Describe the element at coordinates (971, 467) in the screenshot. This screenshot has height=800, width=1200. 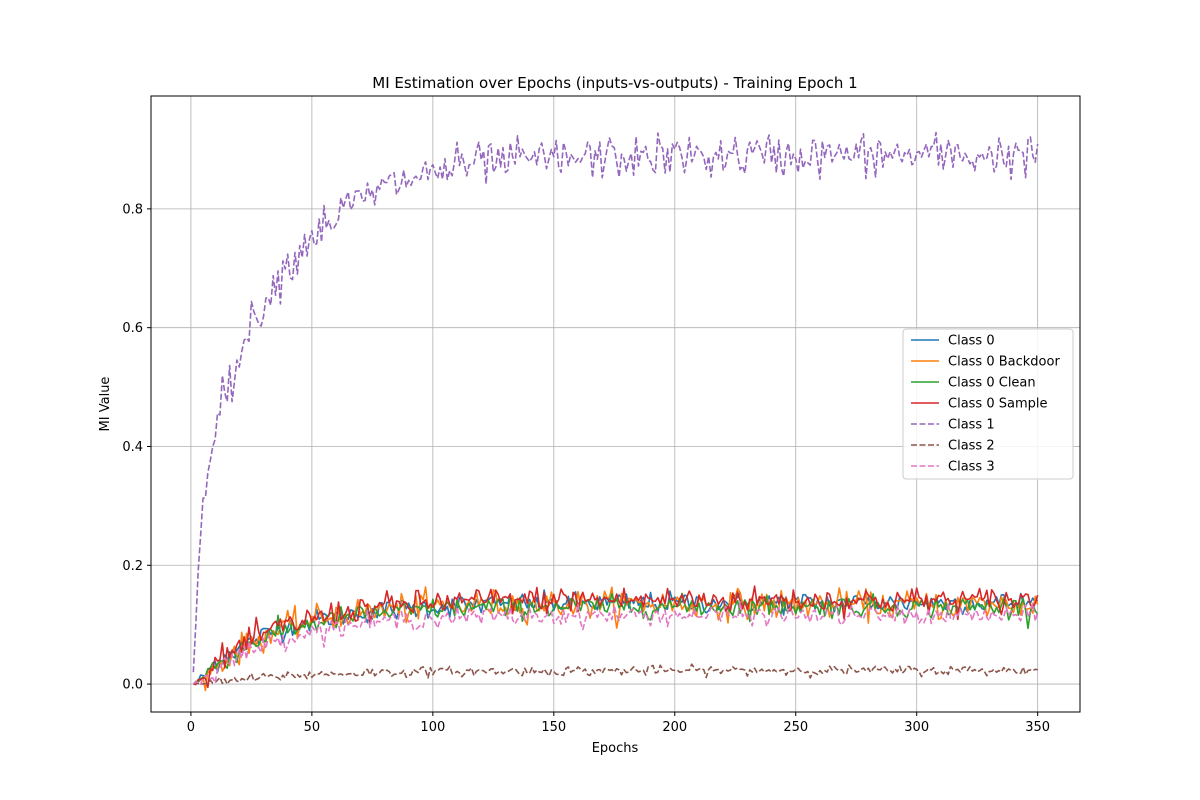
I see `legend-label-6: Class 3` at that location.